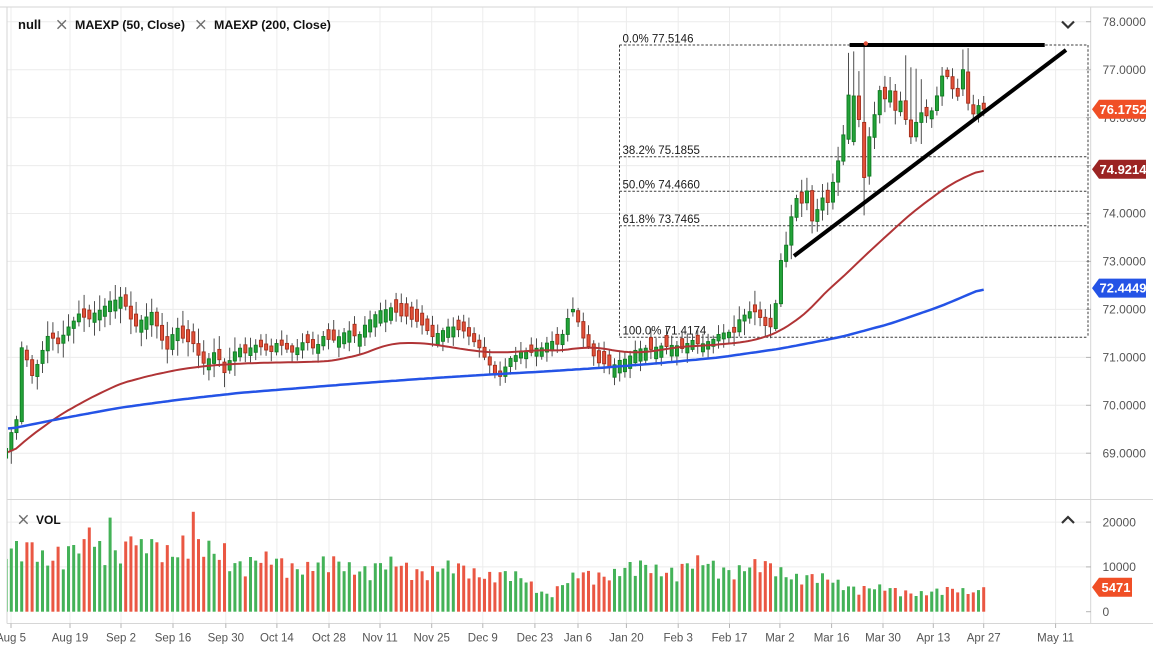 Image resolution: width=1153 pixels, height=653 pixels. What do you see at coordinates (380, 639) in the screenshot?
I see `svg-text: Nov 11` at bounding box center [380, 639].